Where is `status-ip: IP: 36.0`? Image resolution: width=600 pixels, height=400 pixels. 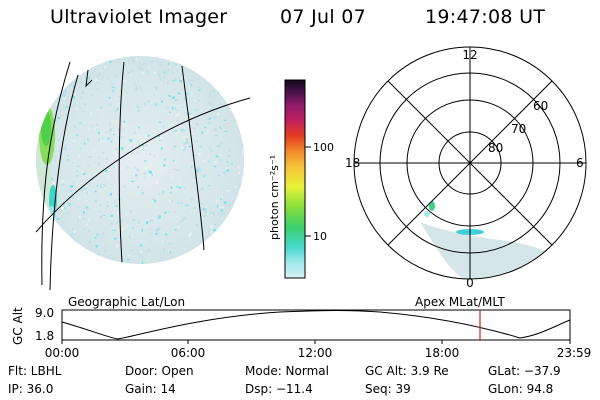
status-ip: IP: 36.0 is located at coordinates (31, 389).